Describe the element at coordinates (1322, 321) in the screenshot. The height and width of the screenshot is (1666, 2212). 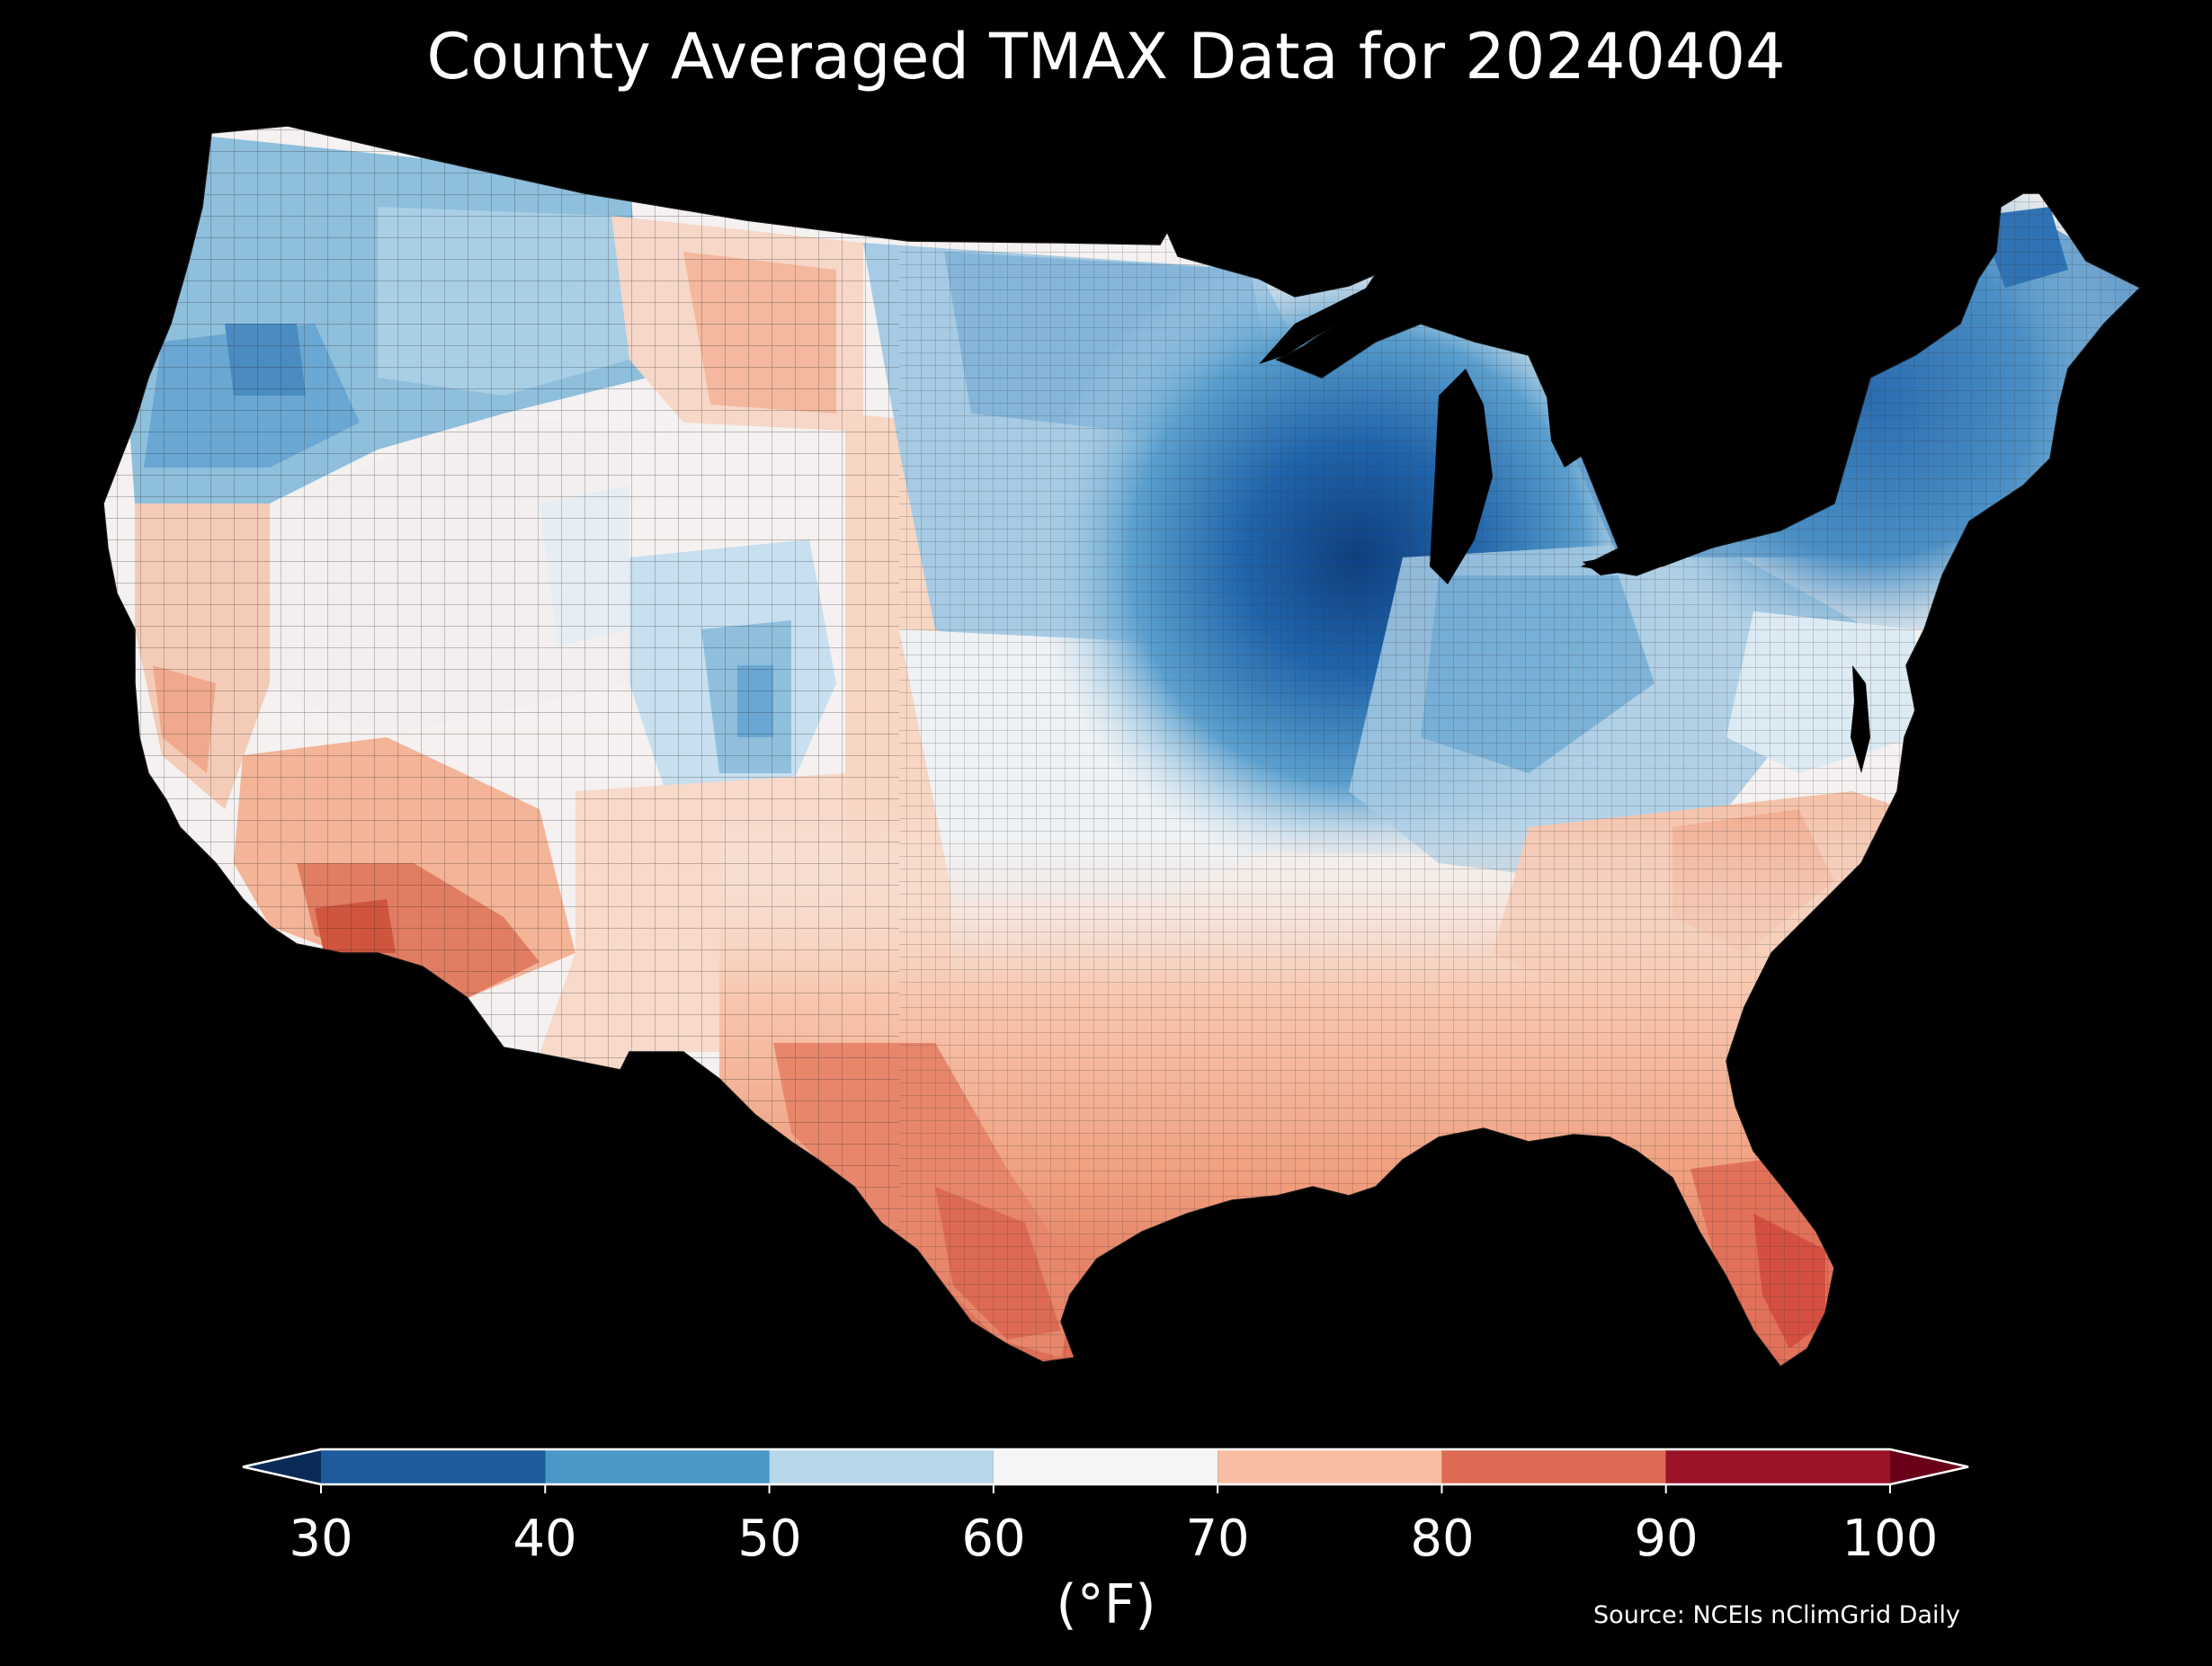
I see `lake-superior` at that location.